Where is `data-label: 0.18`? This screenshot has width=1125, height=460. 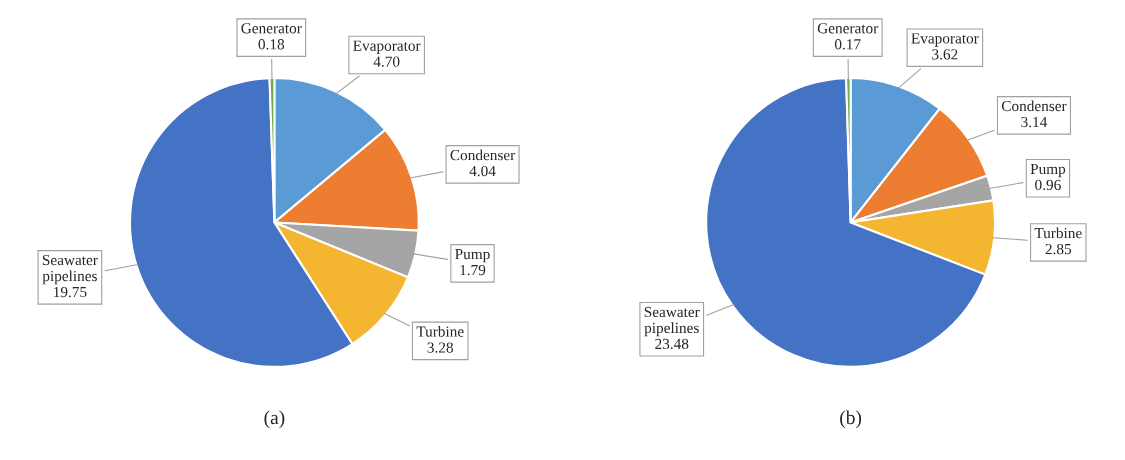 data-label: 0.18 is located at coordinates (271, 44).